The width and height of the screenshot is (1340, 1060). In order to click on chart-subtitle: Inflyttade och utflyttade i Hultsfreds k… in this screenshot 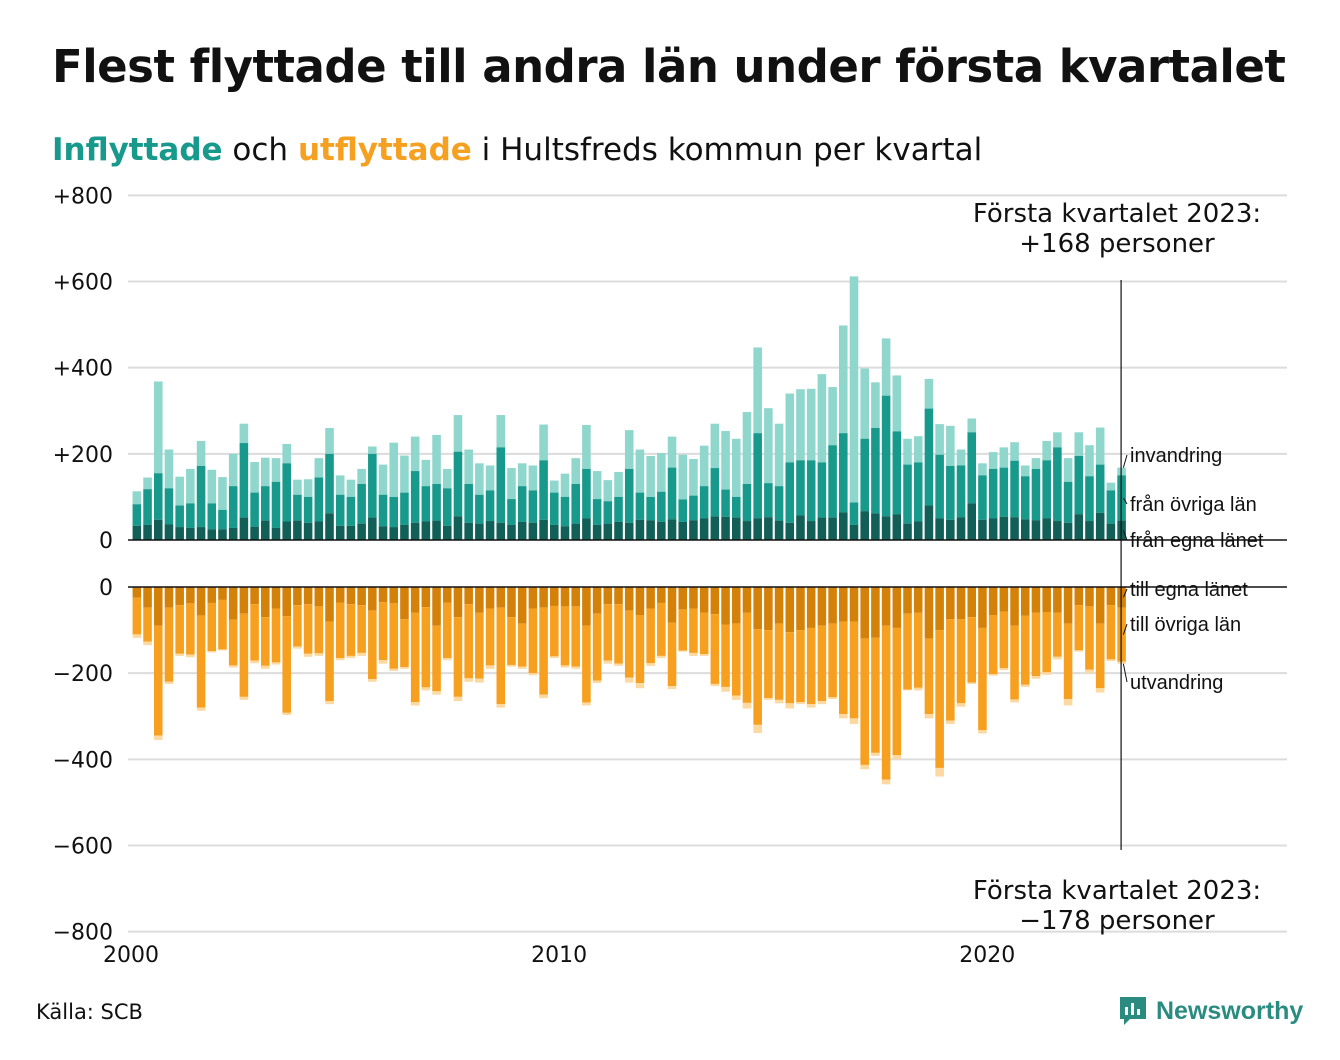, I will do `click(517, 150)`.